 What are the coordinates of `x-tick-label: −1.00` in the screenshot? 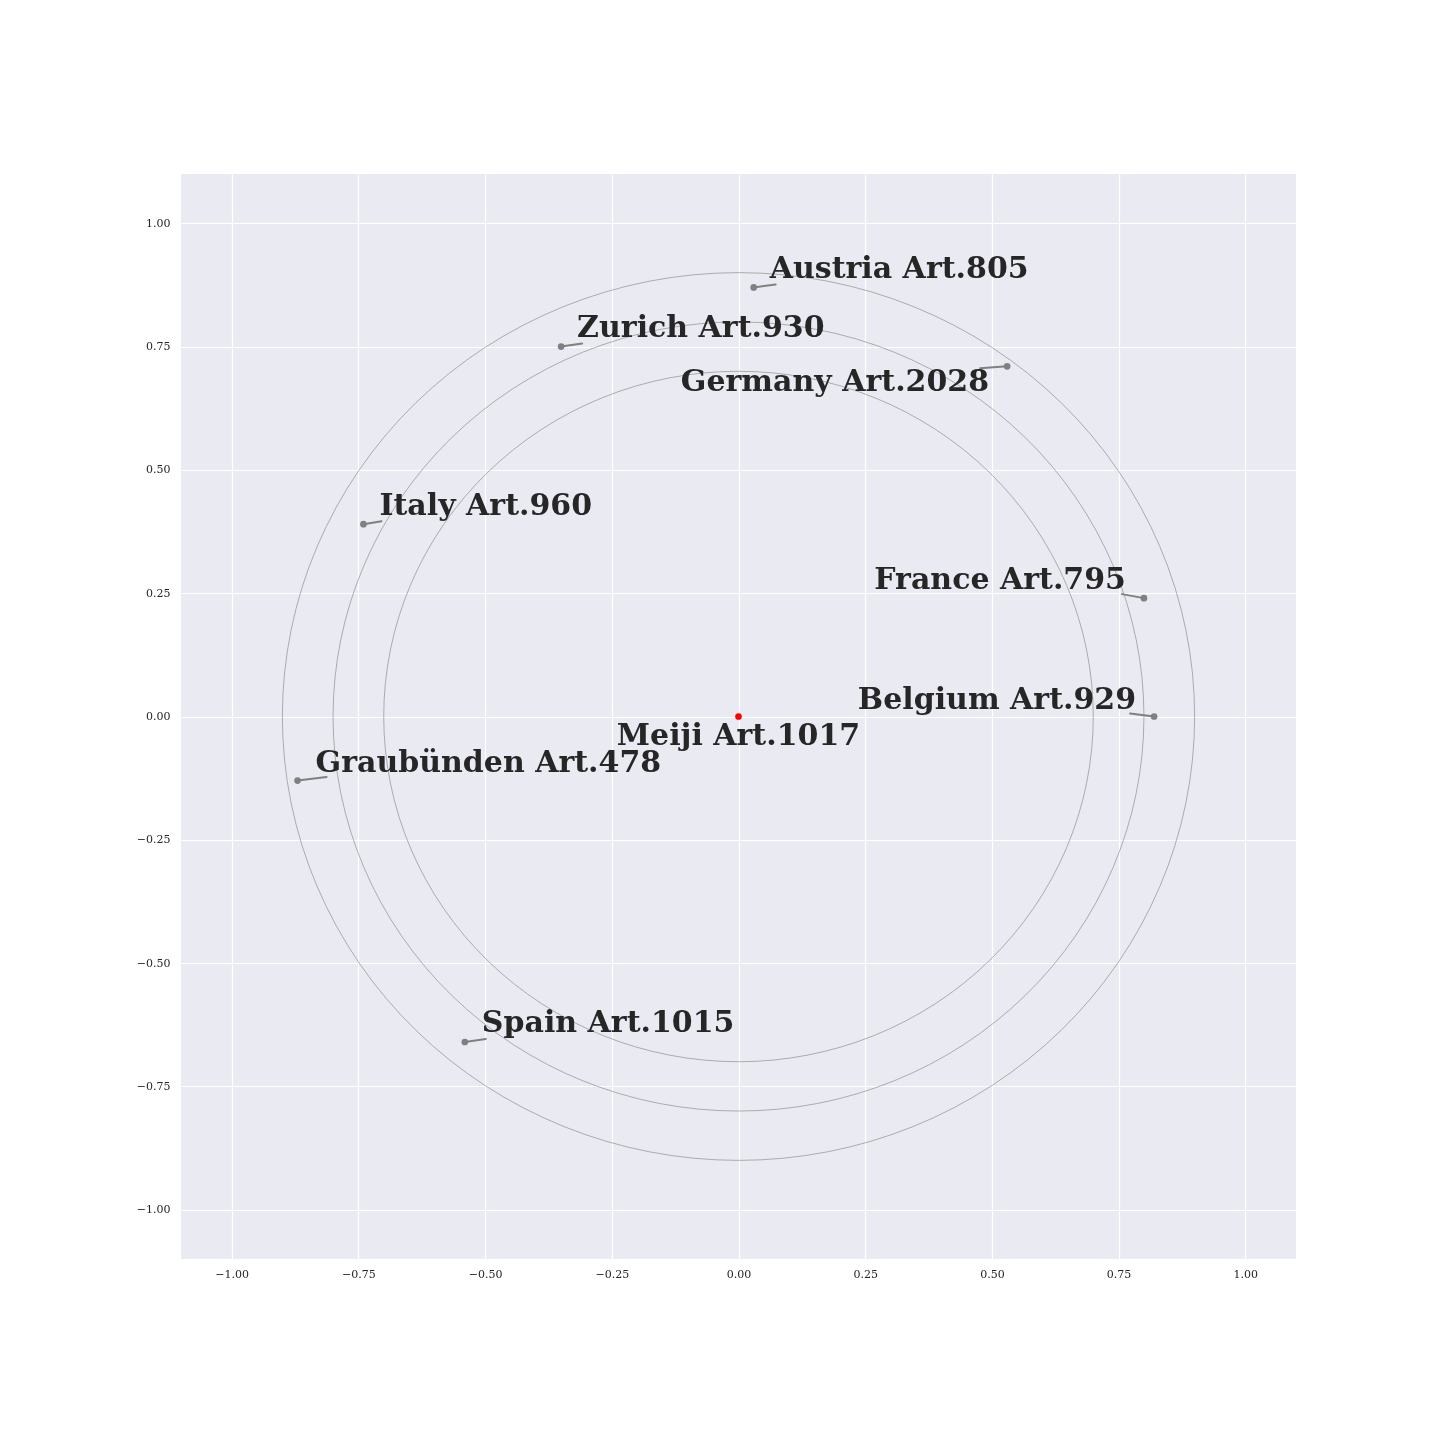 It's located at (232, 1274).